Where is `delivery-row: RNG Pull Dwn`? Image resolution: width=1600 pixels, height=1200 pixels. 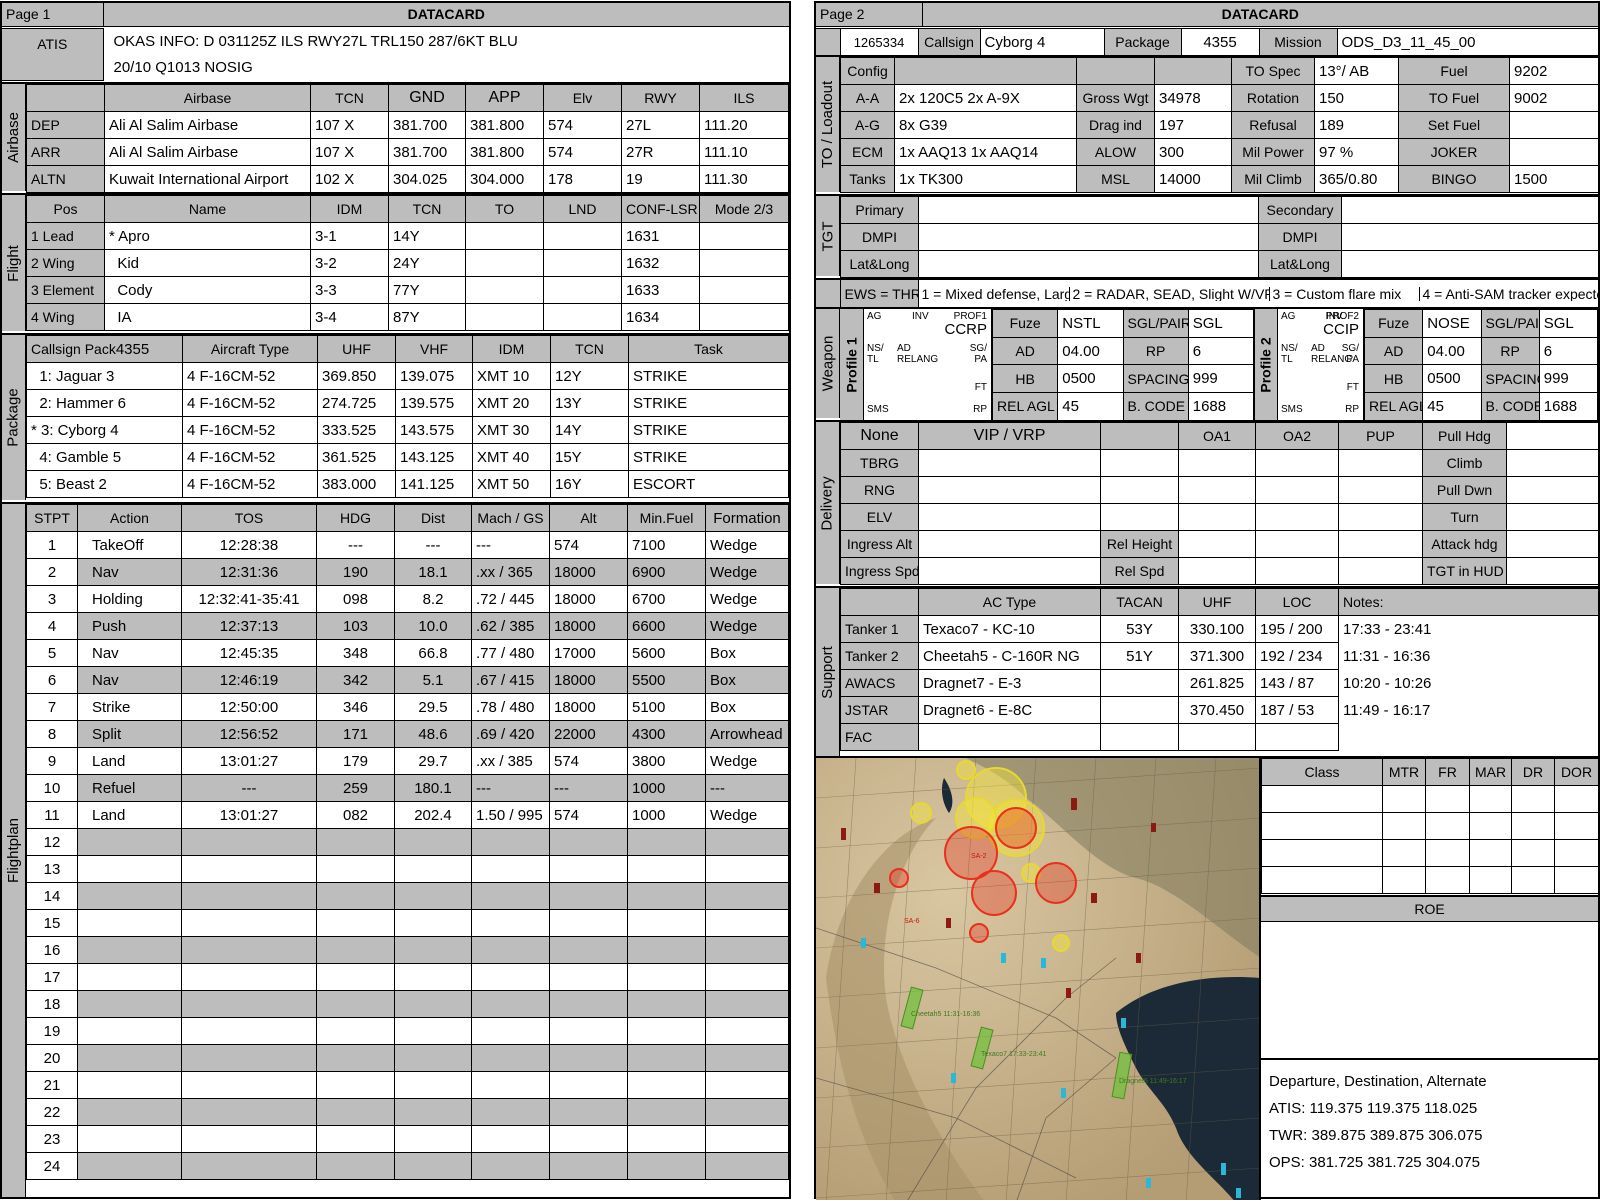
delivery-row: RNG Pull Dwn is located at coordinates (1219, 490).